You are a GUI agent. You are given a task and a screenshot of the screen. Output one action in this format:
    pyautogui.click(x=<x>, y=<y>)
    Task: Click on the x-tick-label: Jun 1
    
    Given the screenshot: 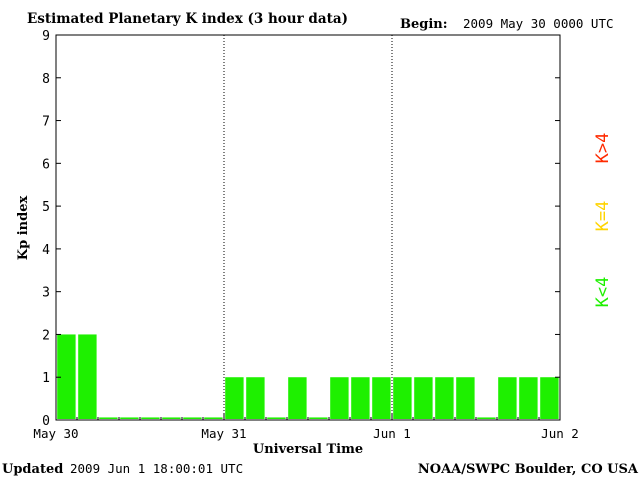 What is the action you would take?
    pyautogui.click(x=392, y=433)
    